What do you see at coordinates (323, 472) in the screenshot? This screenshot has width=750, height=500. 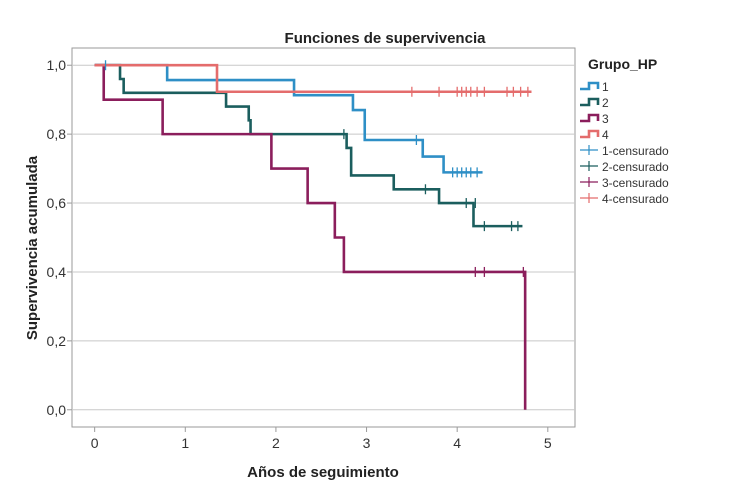 I see `x-axis-label: Años de seguimiento` at bounding box center [323, 472].